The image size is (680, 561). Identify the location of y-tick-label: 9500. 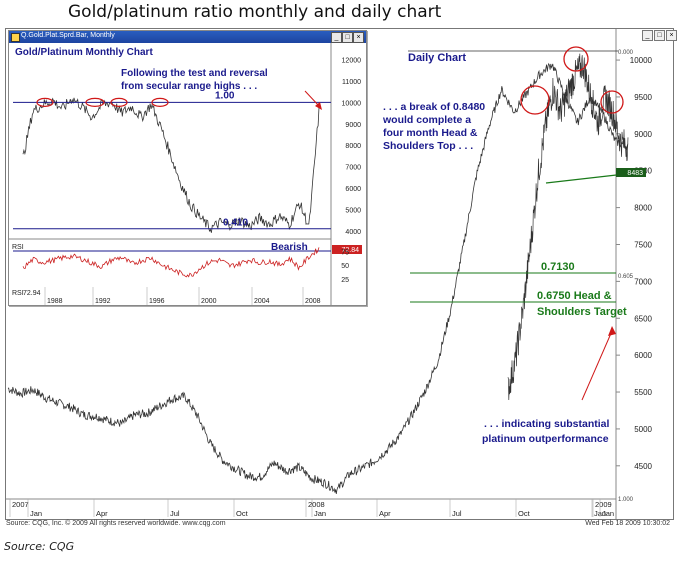
(643, 97).